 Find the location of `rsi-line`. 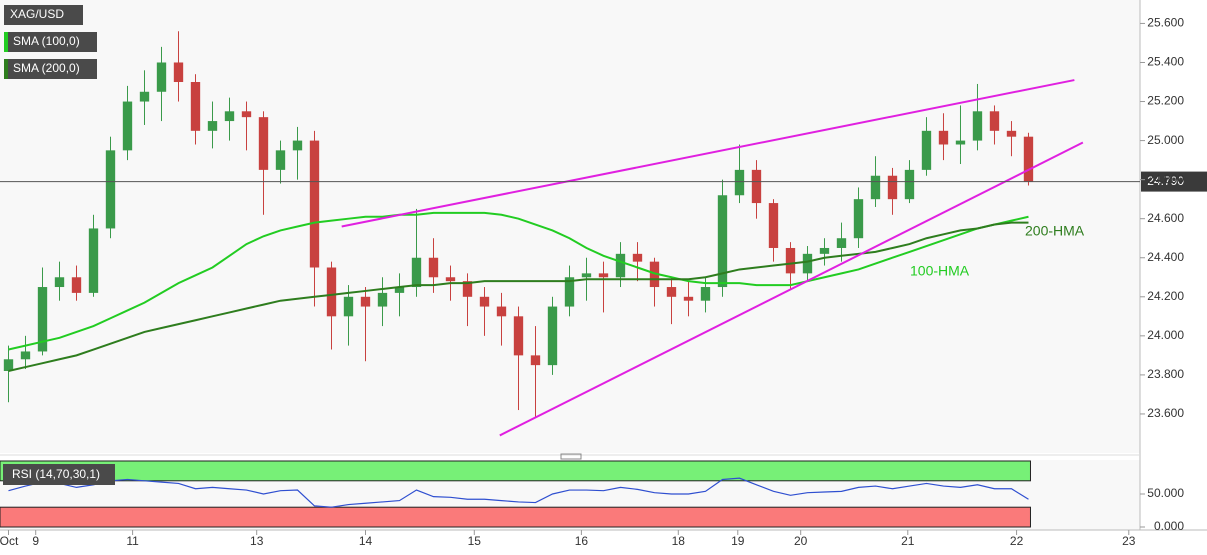

rsi-line is located at coordinates (518, 492).